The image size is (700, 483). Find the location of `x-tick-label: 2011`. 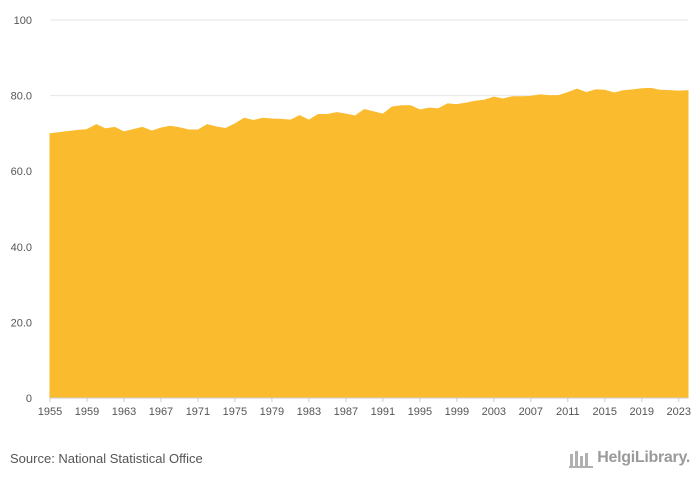

x-tick-label: 2011 is located at coordinates (568, 412).